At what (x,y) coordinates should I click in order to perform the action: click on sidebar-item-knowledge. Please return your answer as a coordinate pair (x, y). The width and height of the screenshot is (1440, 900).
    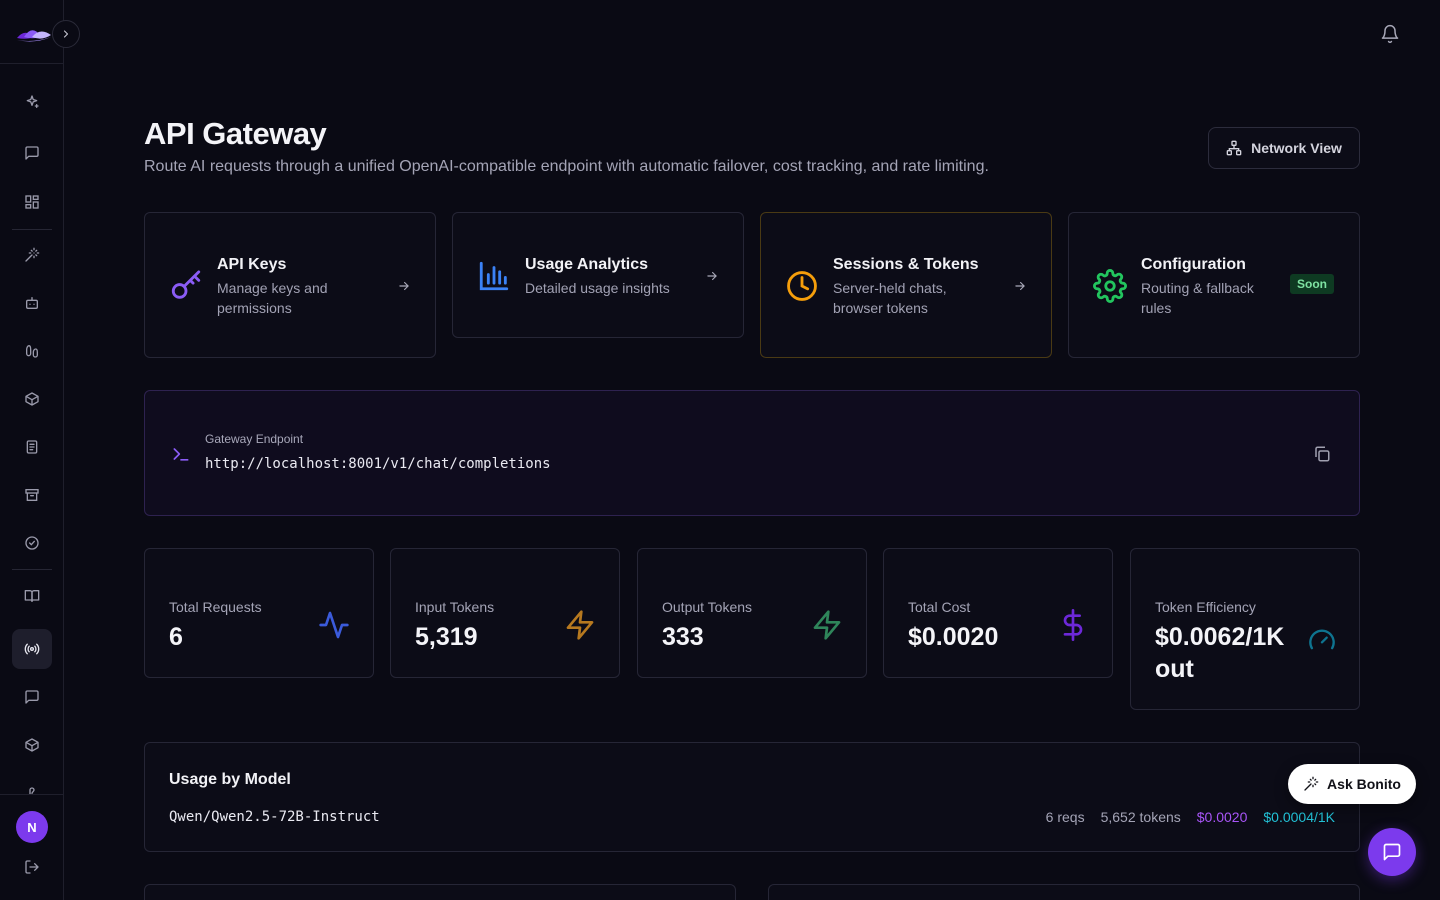
    Looking at the image, I should click on (32, 596).